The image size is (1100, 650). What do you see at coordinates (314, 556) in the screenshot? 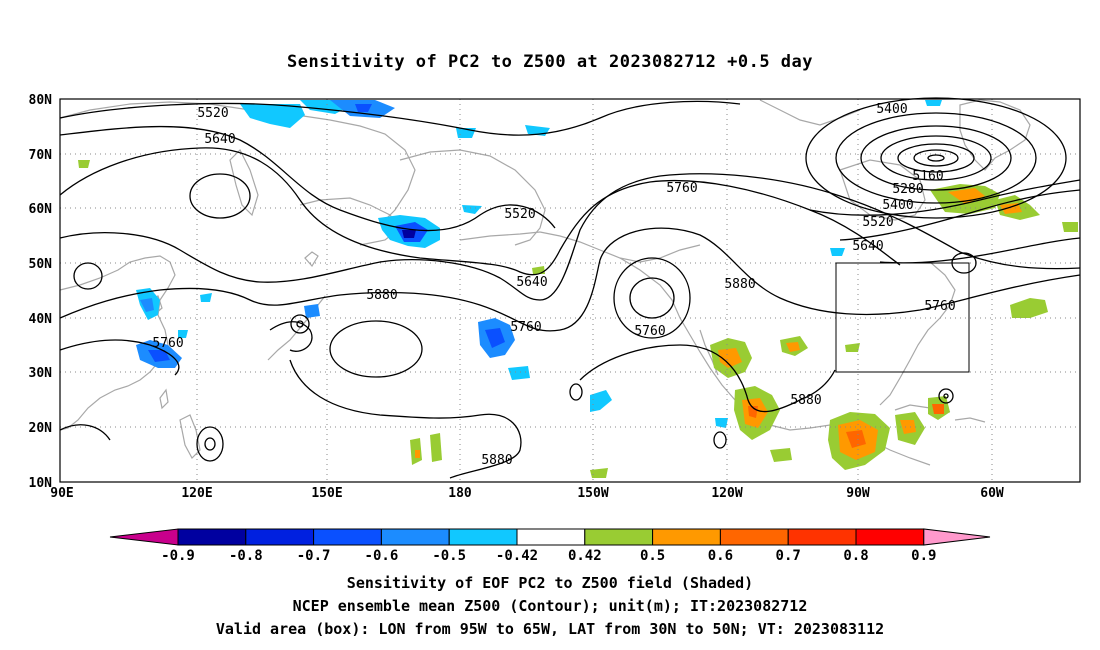
I see `colorbar-label: -0.7` at bounding box center [314, 556].